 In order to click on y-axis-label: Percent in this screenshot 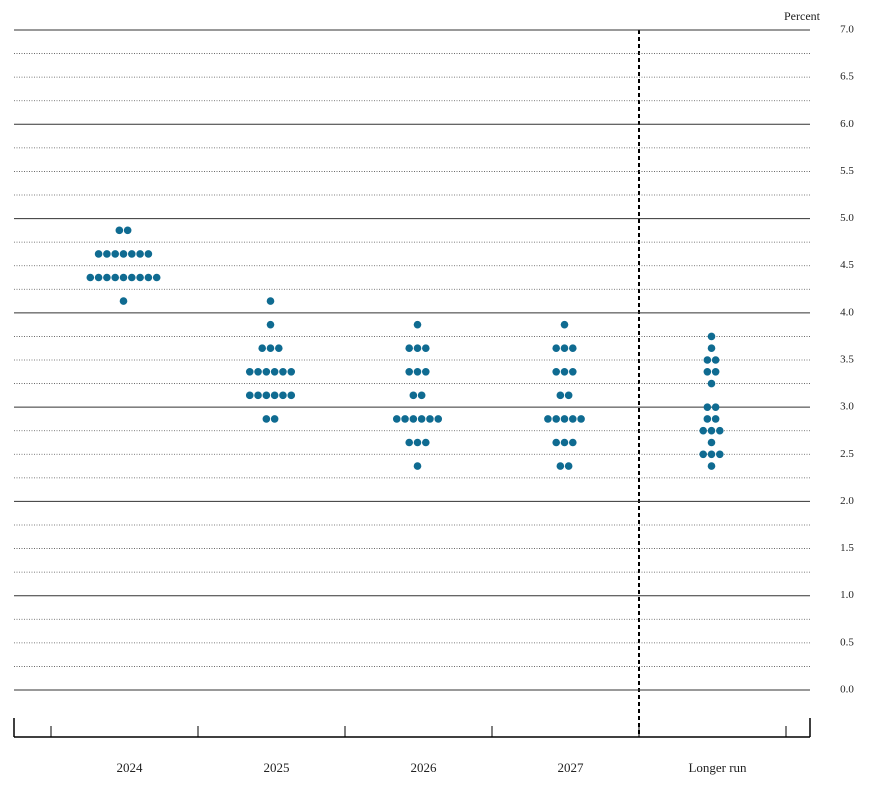, I will do `click(802, 16)`.